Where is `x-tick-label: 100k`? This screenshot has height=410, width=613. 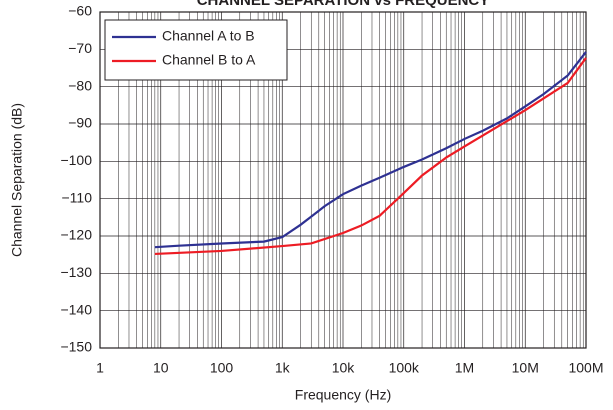 x-tick-label: 100k is located at coordinates (404, 368).